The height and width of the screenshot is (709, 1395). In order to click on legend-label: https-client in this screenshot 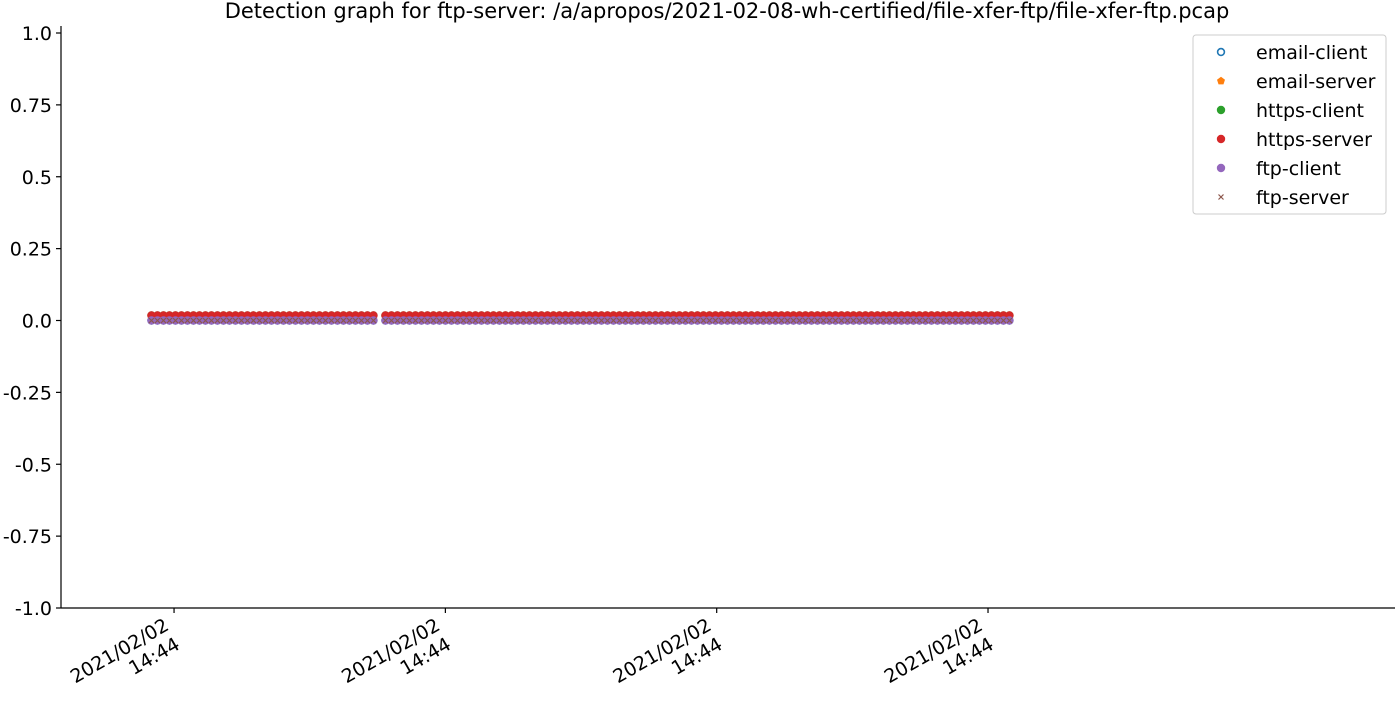, I will do `click(1310, 111)`.